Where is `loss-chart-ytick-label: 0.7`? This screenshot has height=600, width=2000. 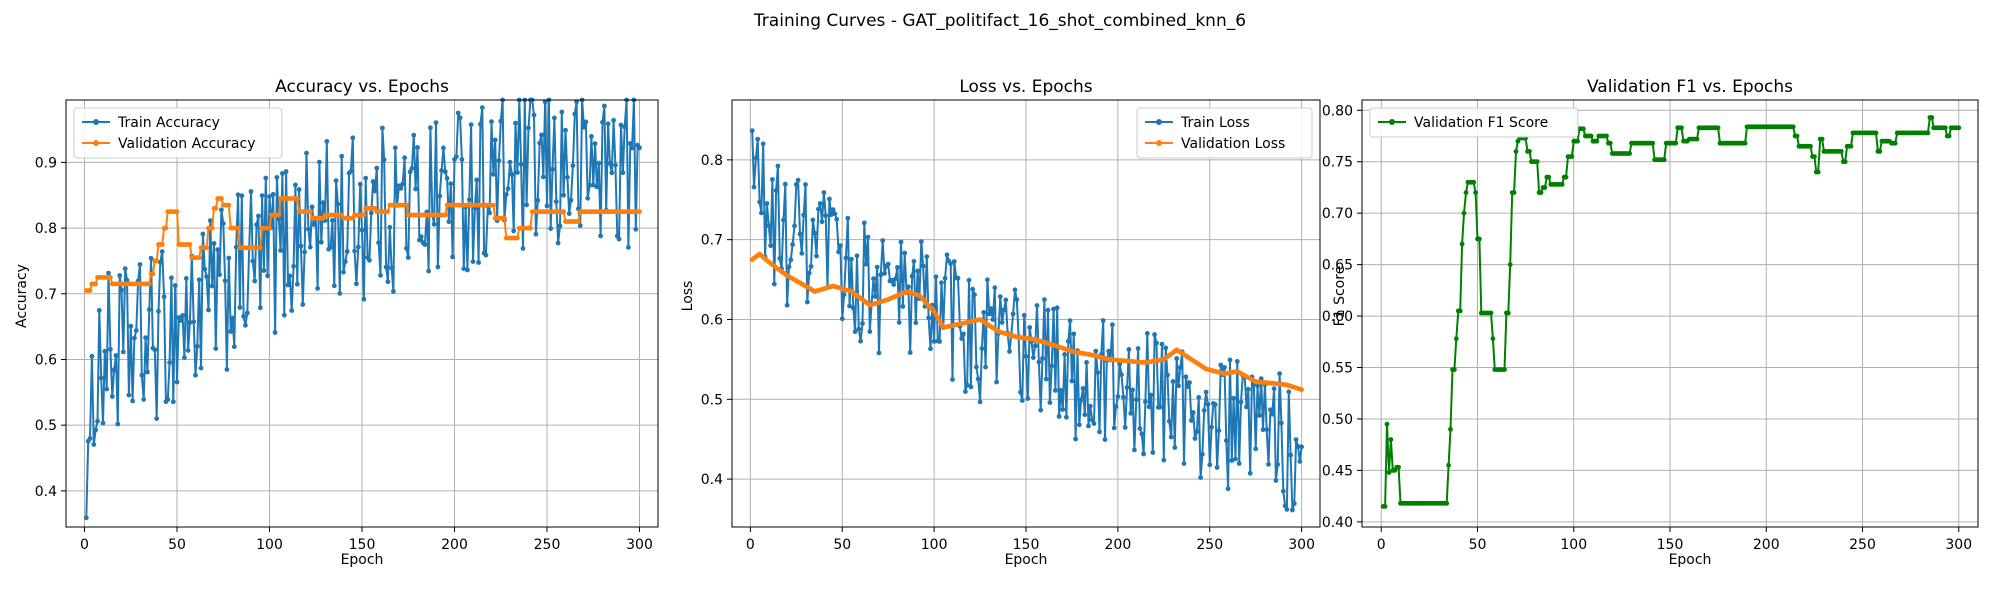
loss-chart-ytick-label: 0.7 is located at coordinates (712, 241).